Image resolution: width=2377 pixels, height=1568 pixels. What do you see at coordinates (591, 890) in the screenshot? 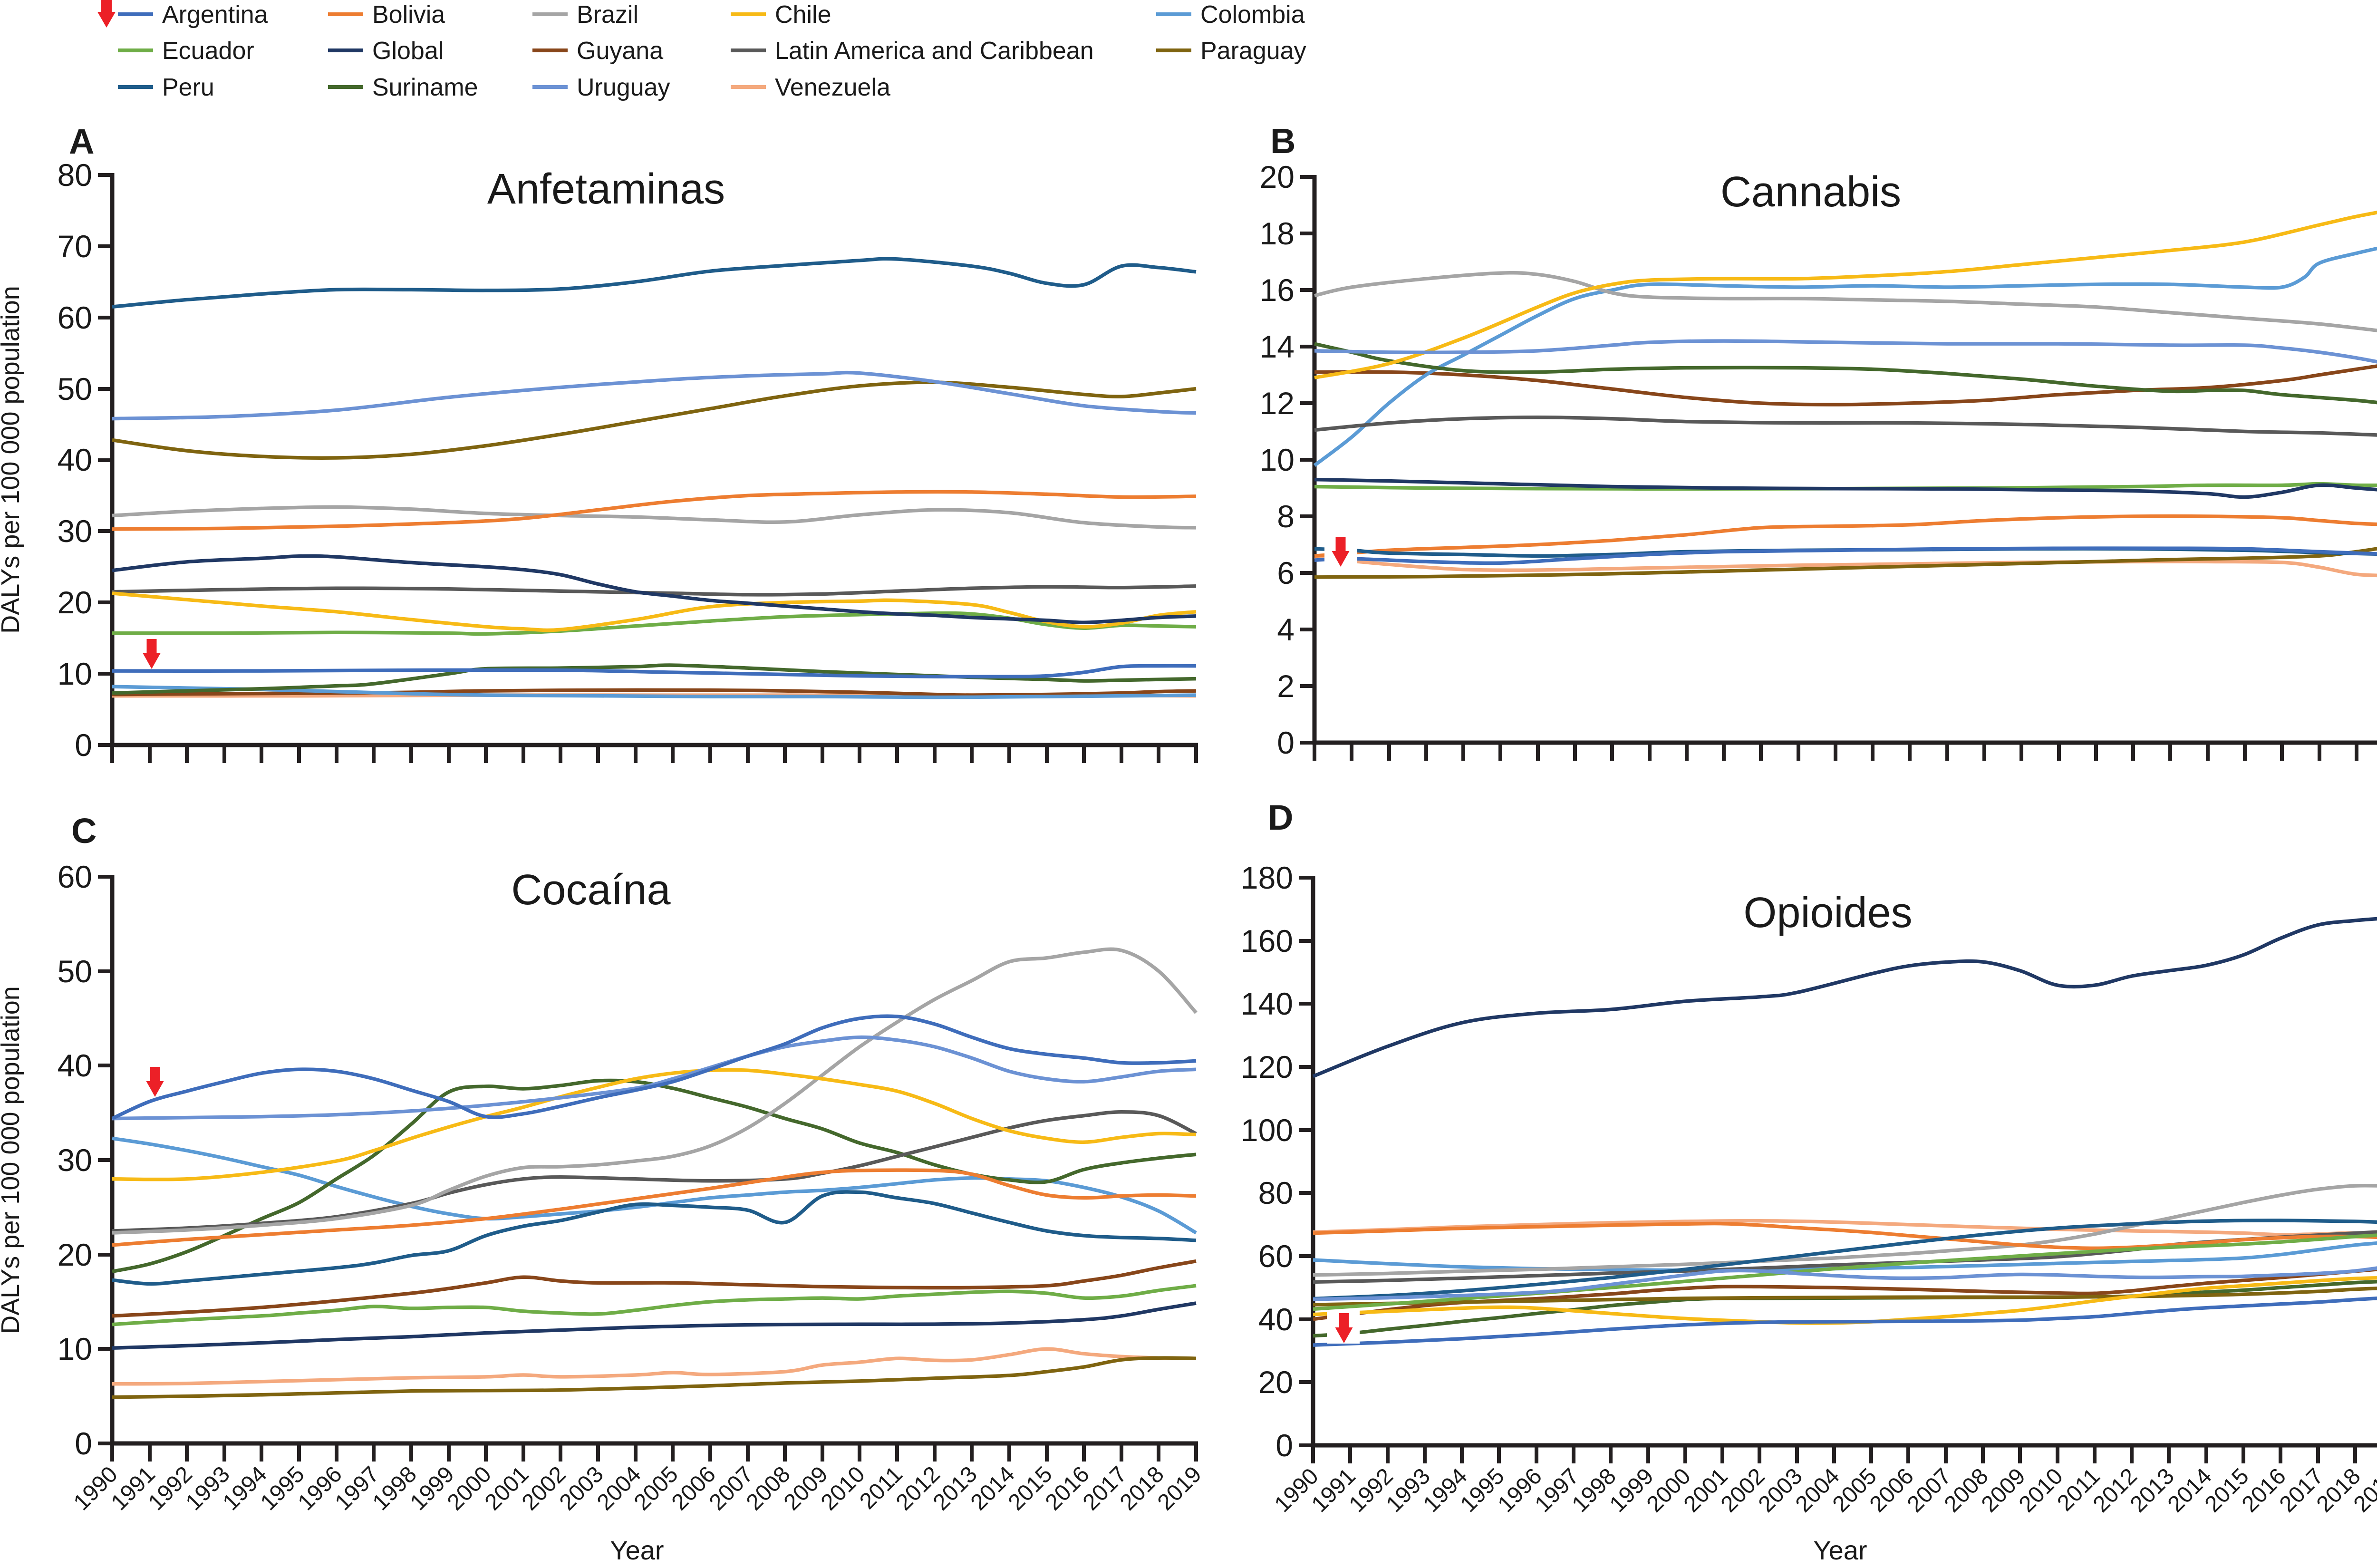
I see `svg-text: Cocaína` at bounding box center [591, 890].